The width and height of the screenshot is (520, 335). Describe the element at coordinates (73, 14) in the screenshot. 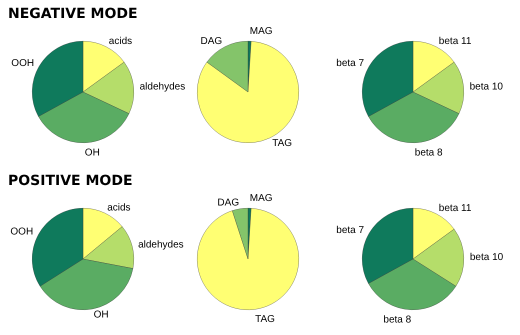

I see `chart-title: NEGATIVE MODE` at that location.